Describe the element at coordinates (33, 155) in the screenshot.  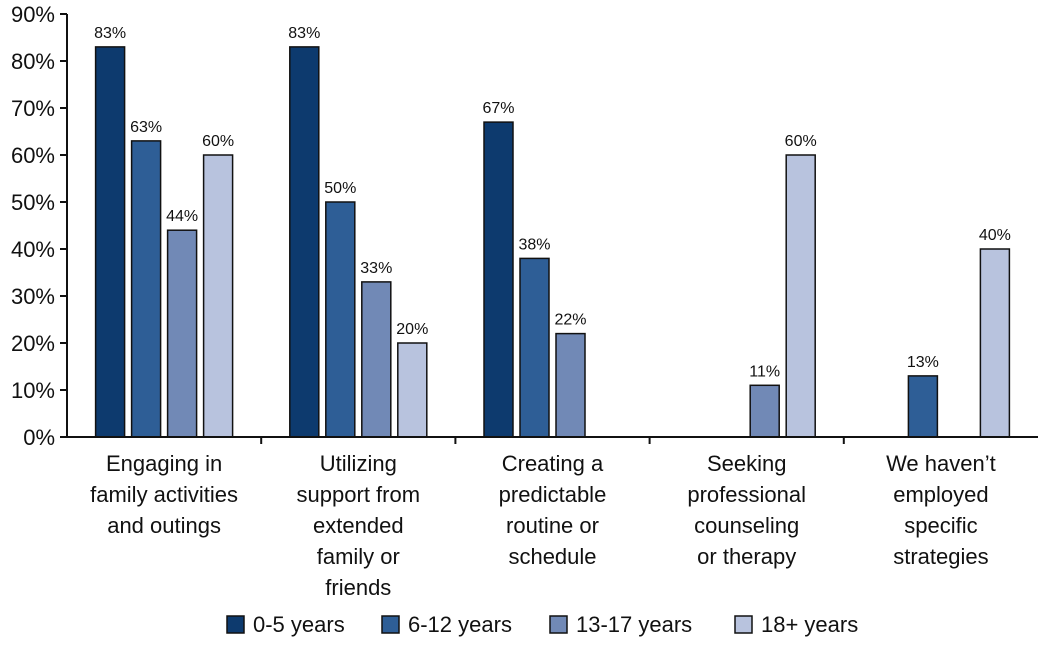
I see `y-tick-label: 60%` at that location.